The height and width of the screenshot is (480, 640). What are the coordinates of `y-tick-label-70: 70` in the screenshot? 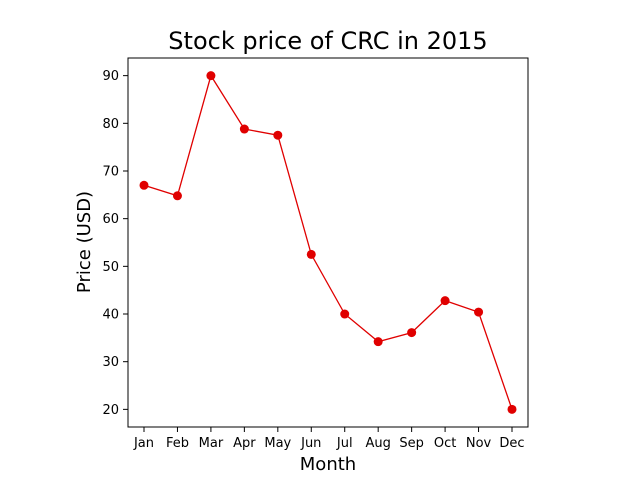 It's located at (110, 171).